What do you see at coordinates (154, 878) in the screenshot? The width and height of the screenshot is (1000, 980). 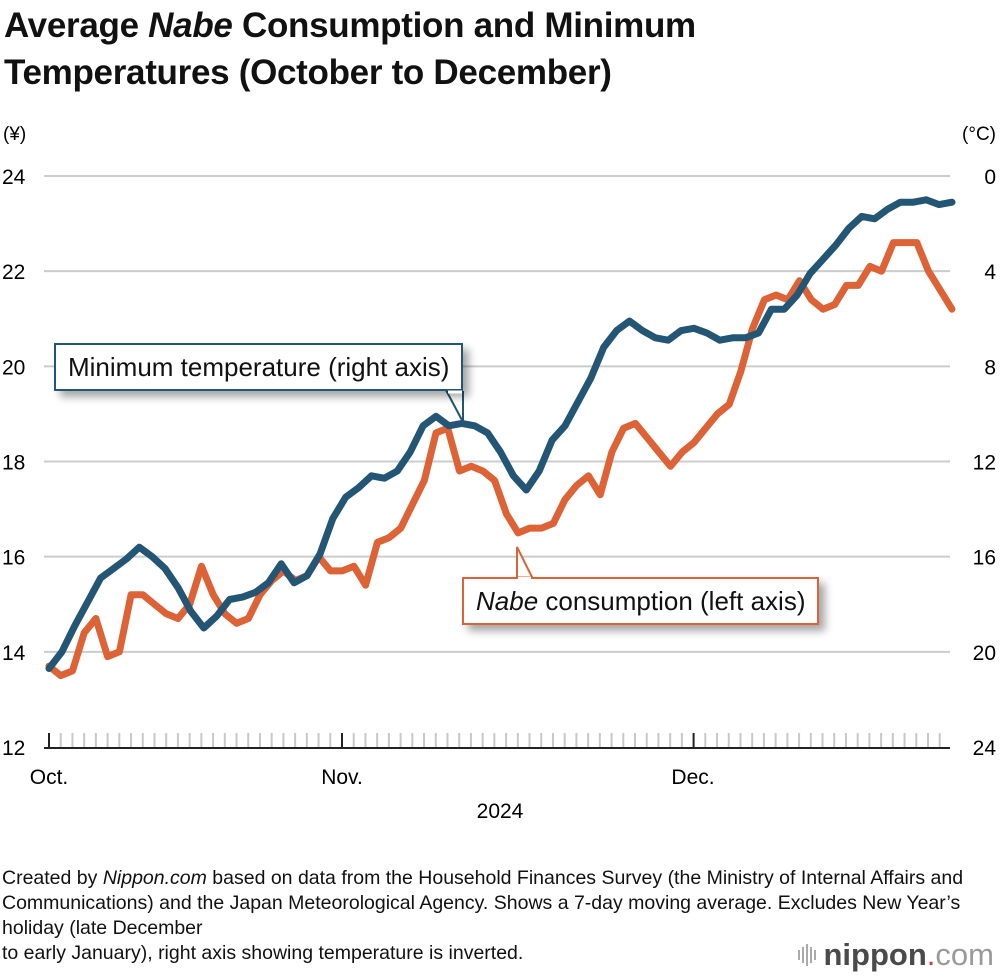 I see `note-italic: Nippon.com` at bounding box center [154, 878].